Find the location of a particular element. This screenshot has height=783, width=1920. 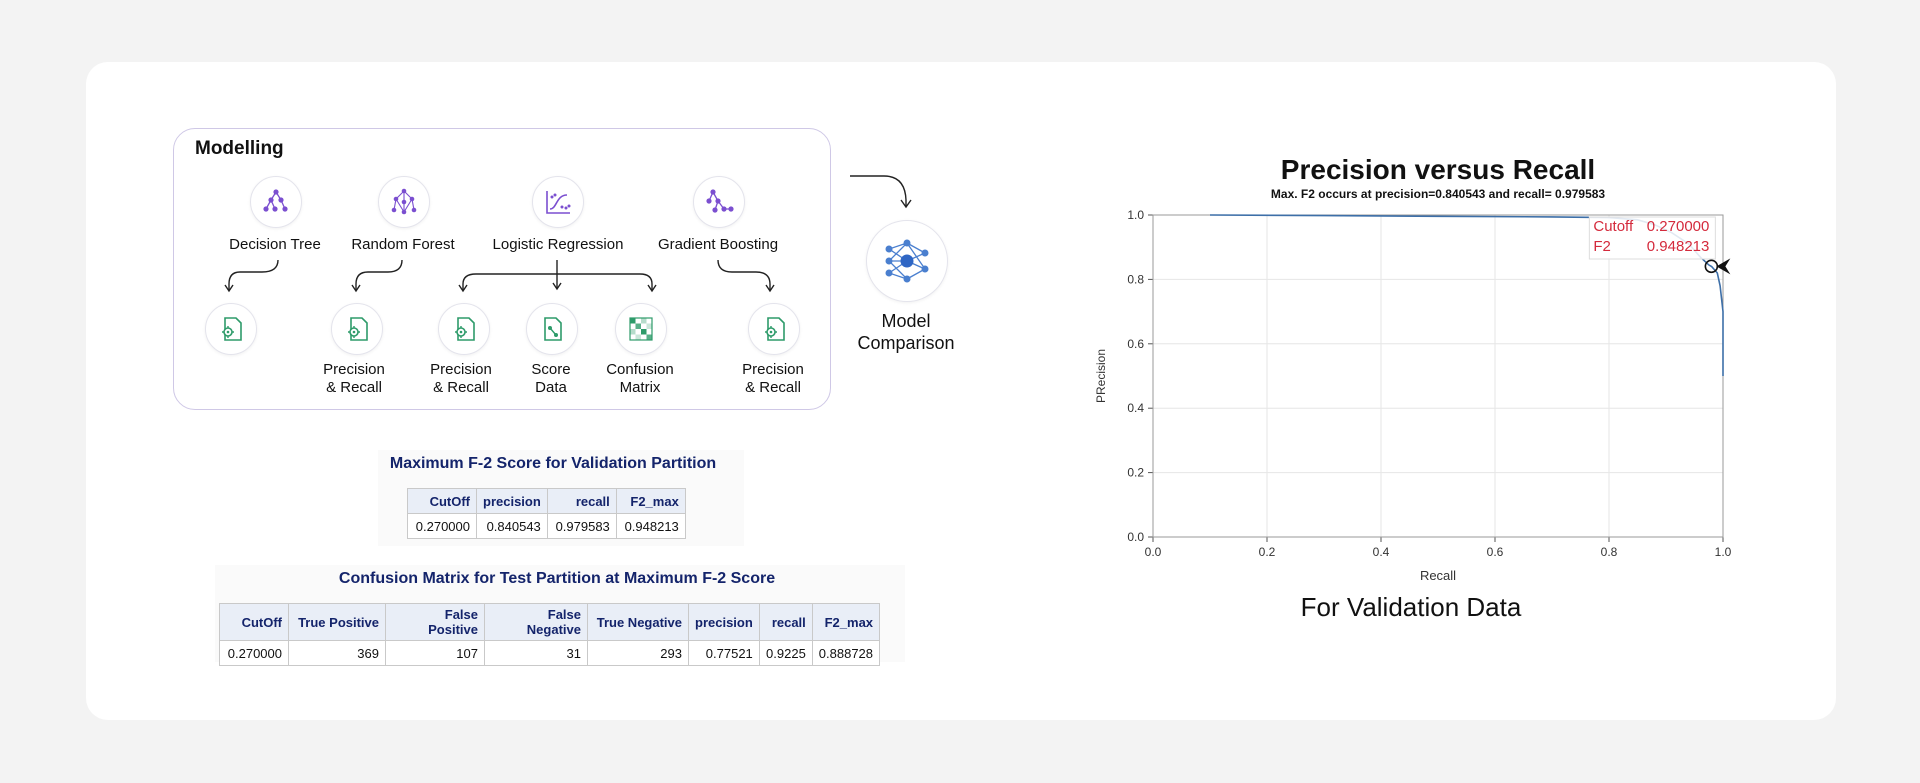

y-axis-label: PRecision is located at coordinates (1101, 376).